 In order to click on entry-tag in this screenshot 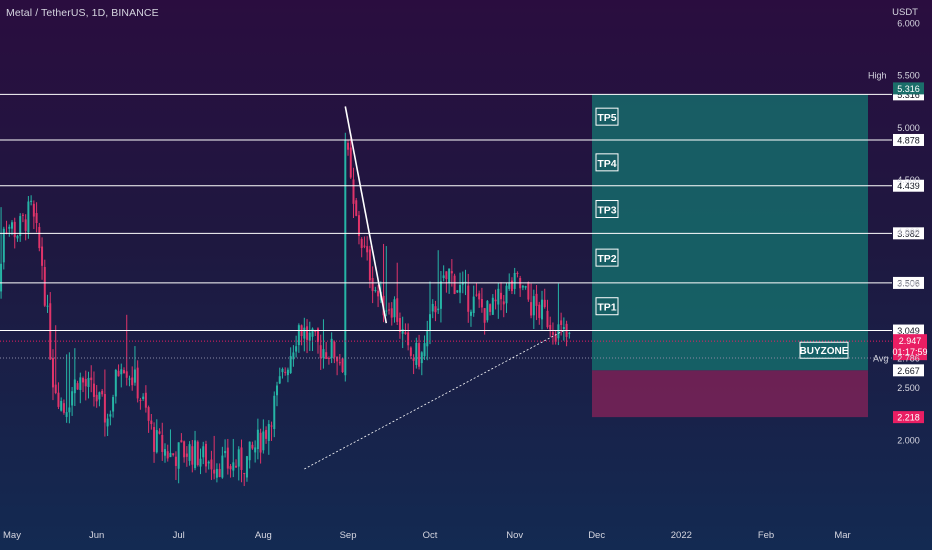, I will do `click(908, 370)`.